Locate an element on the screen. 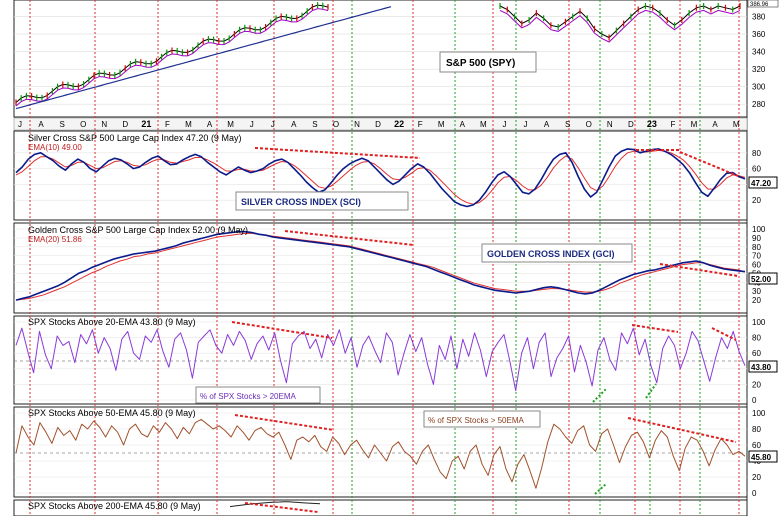 The image size is (780, 516). sci-value-tag-text: 47.20 is located at coordinates (761, 183).